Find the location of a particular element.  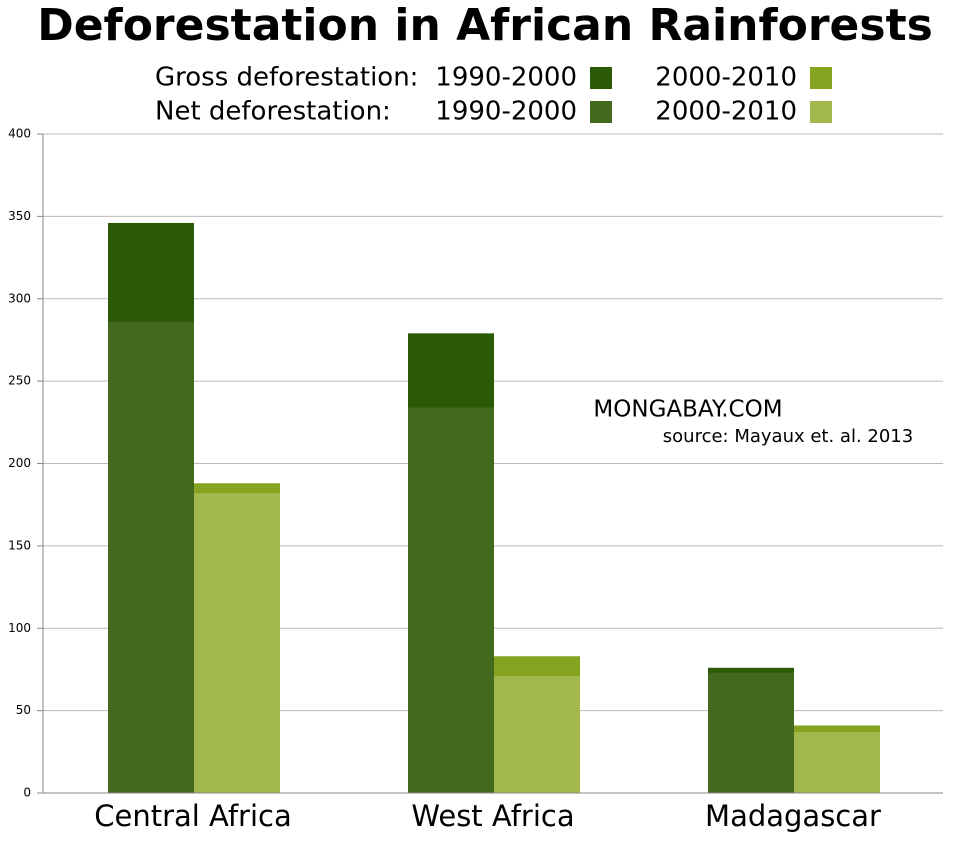

y-tick-label: 400 is located at coordinates (19, 134).